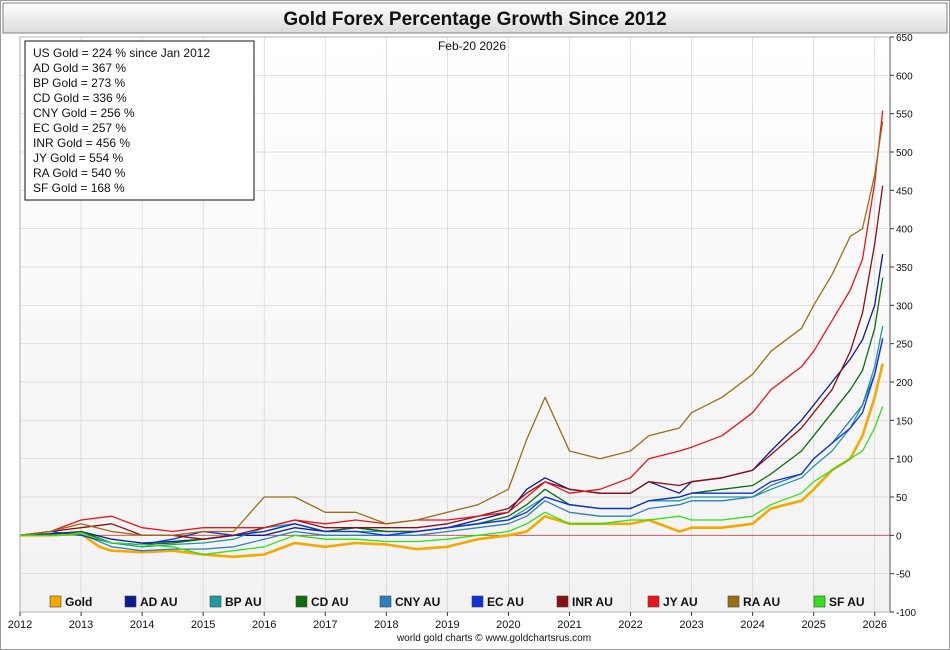  What do you see at coordinates (904, 191) in the screenshot?
I see `y-tick-label: 450` at bounding box center [904, 191].